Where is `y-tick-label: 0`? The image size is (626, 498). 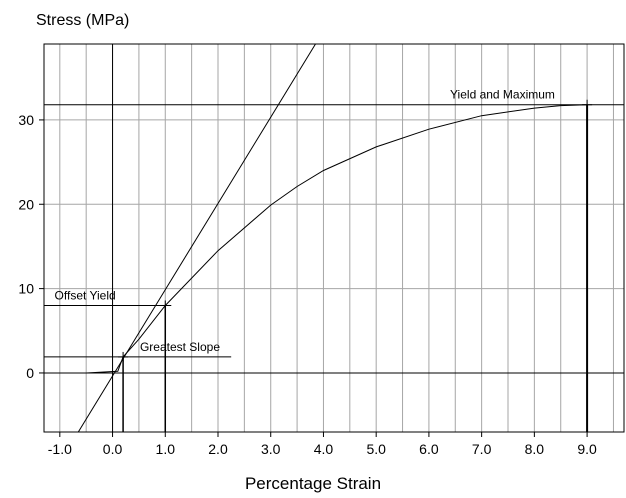
y-tick-label: 0 is located at coordinates (30, 373).